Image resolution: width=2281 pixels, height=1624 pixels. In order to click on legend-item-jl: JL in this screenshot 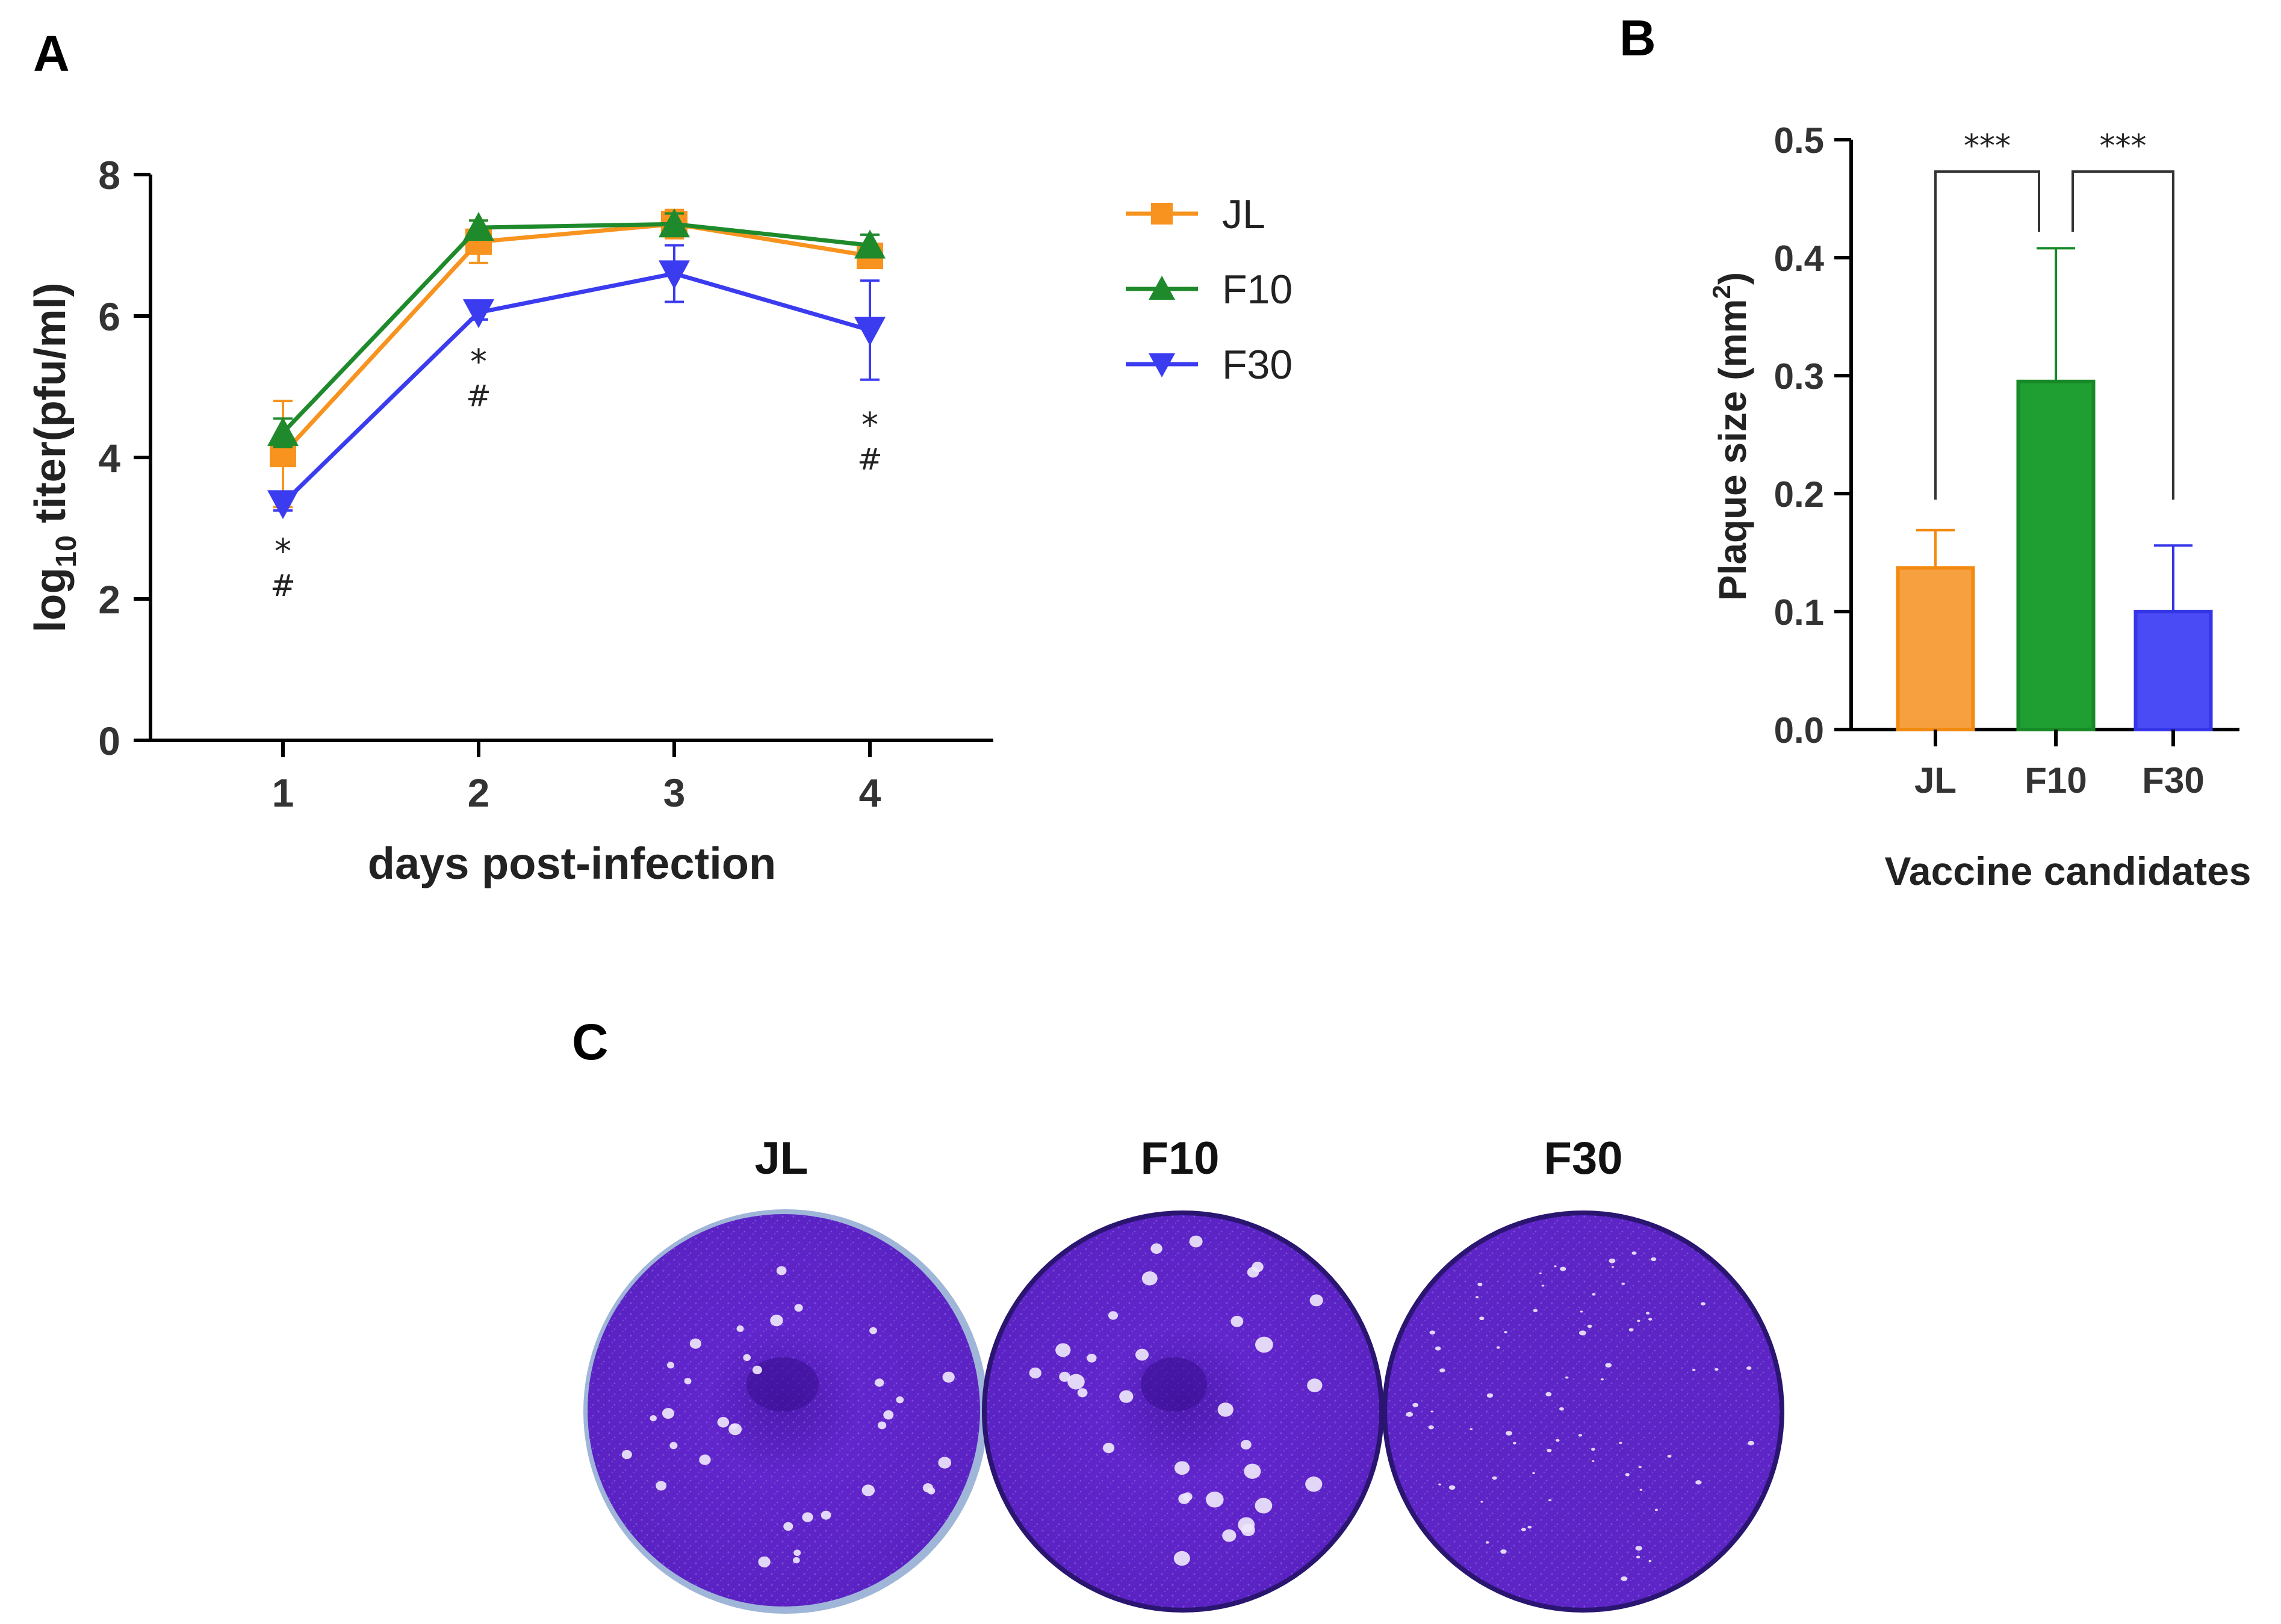, I will do `click(1195, 214)`.